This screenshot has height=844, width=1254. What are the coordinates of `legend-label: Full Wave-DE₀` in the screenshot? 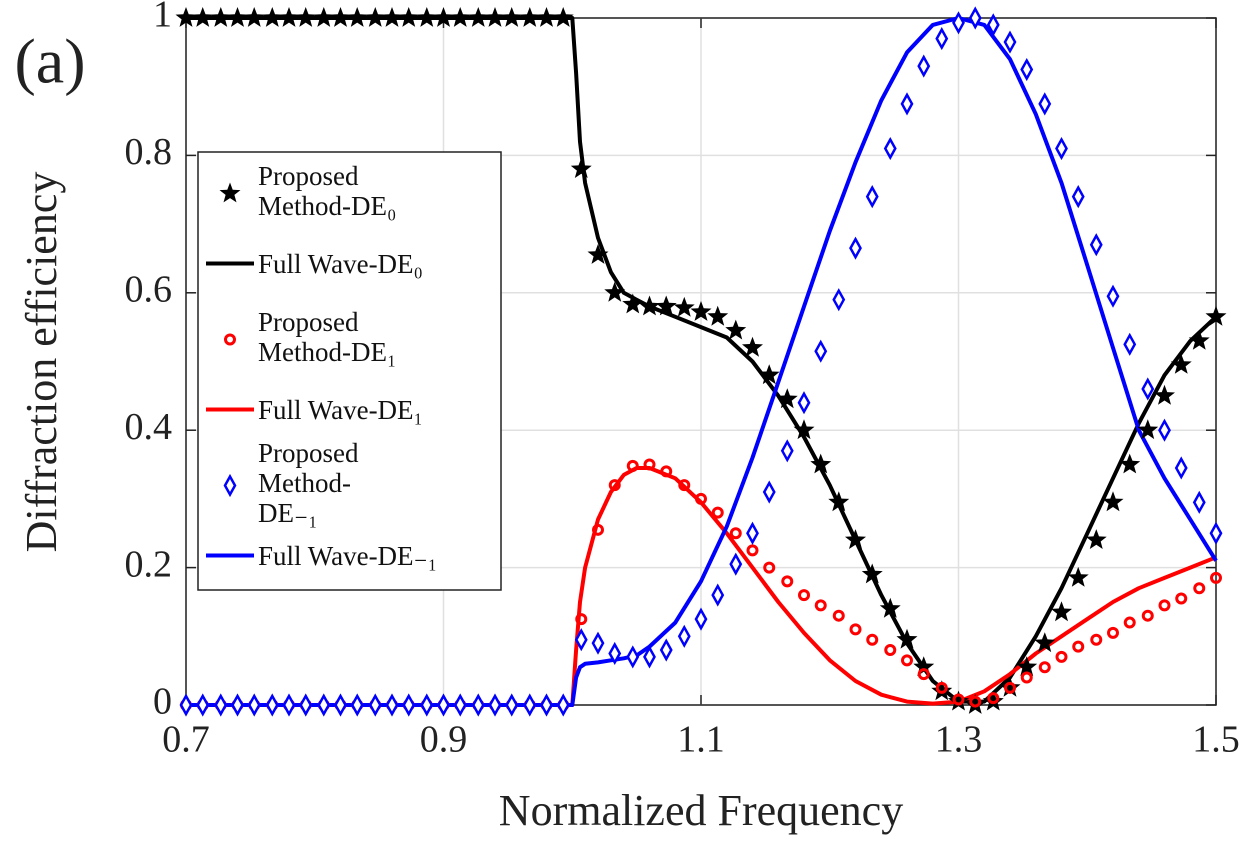 It's located at (340, 263).